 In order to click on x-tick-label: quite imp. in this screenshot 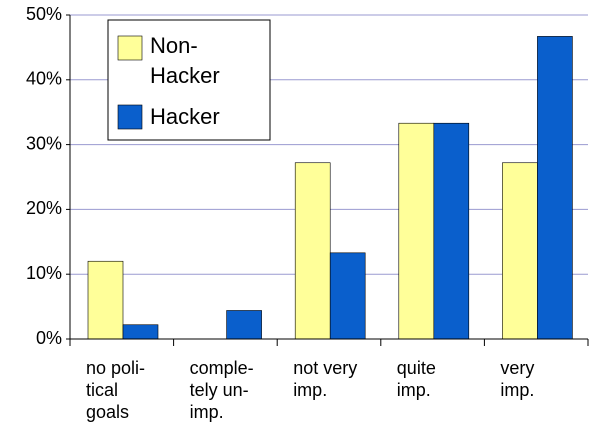, I will do `click(416, 379)`.